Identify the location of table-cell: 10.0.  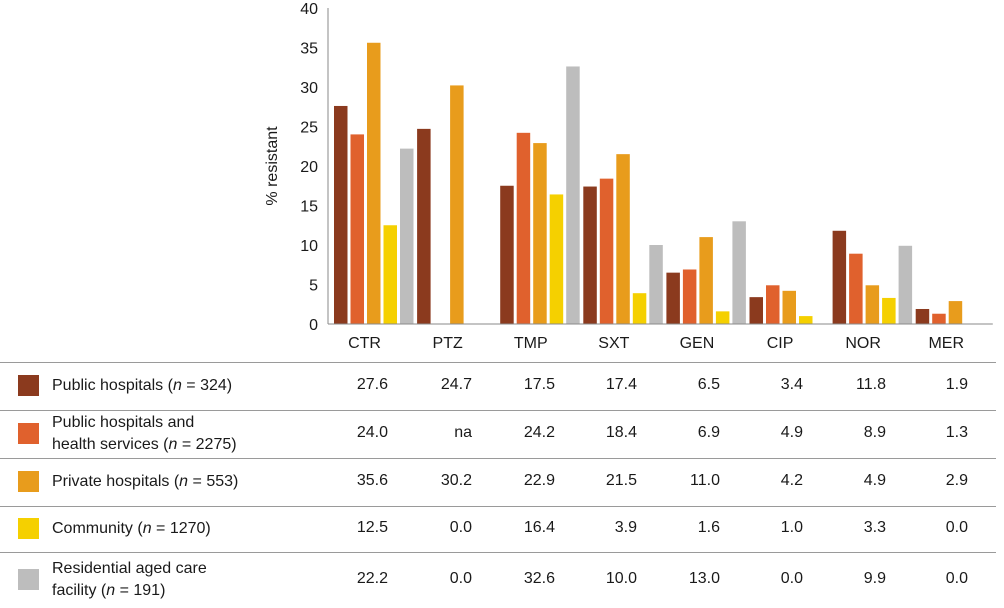
(621, 578).